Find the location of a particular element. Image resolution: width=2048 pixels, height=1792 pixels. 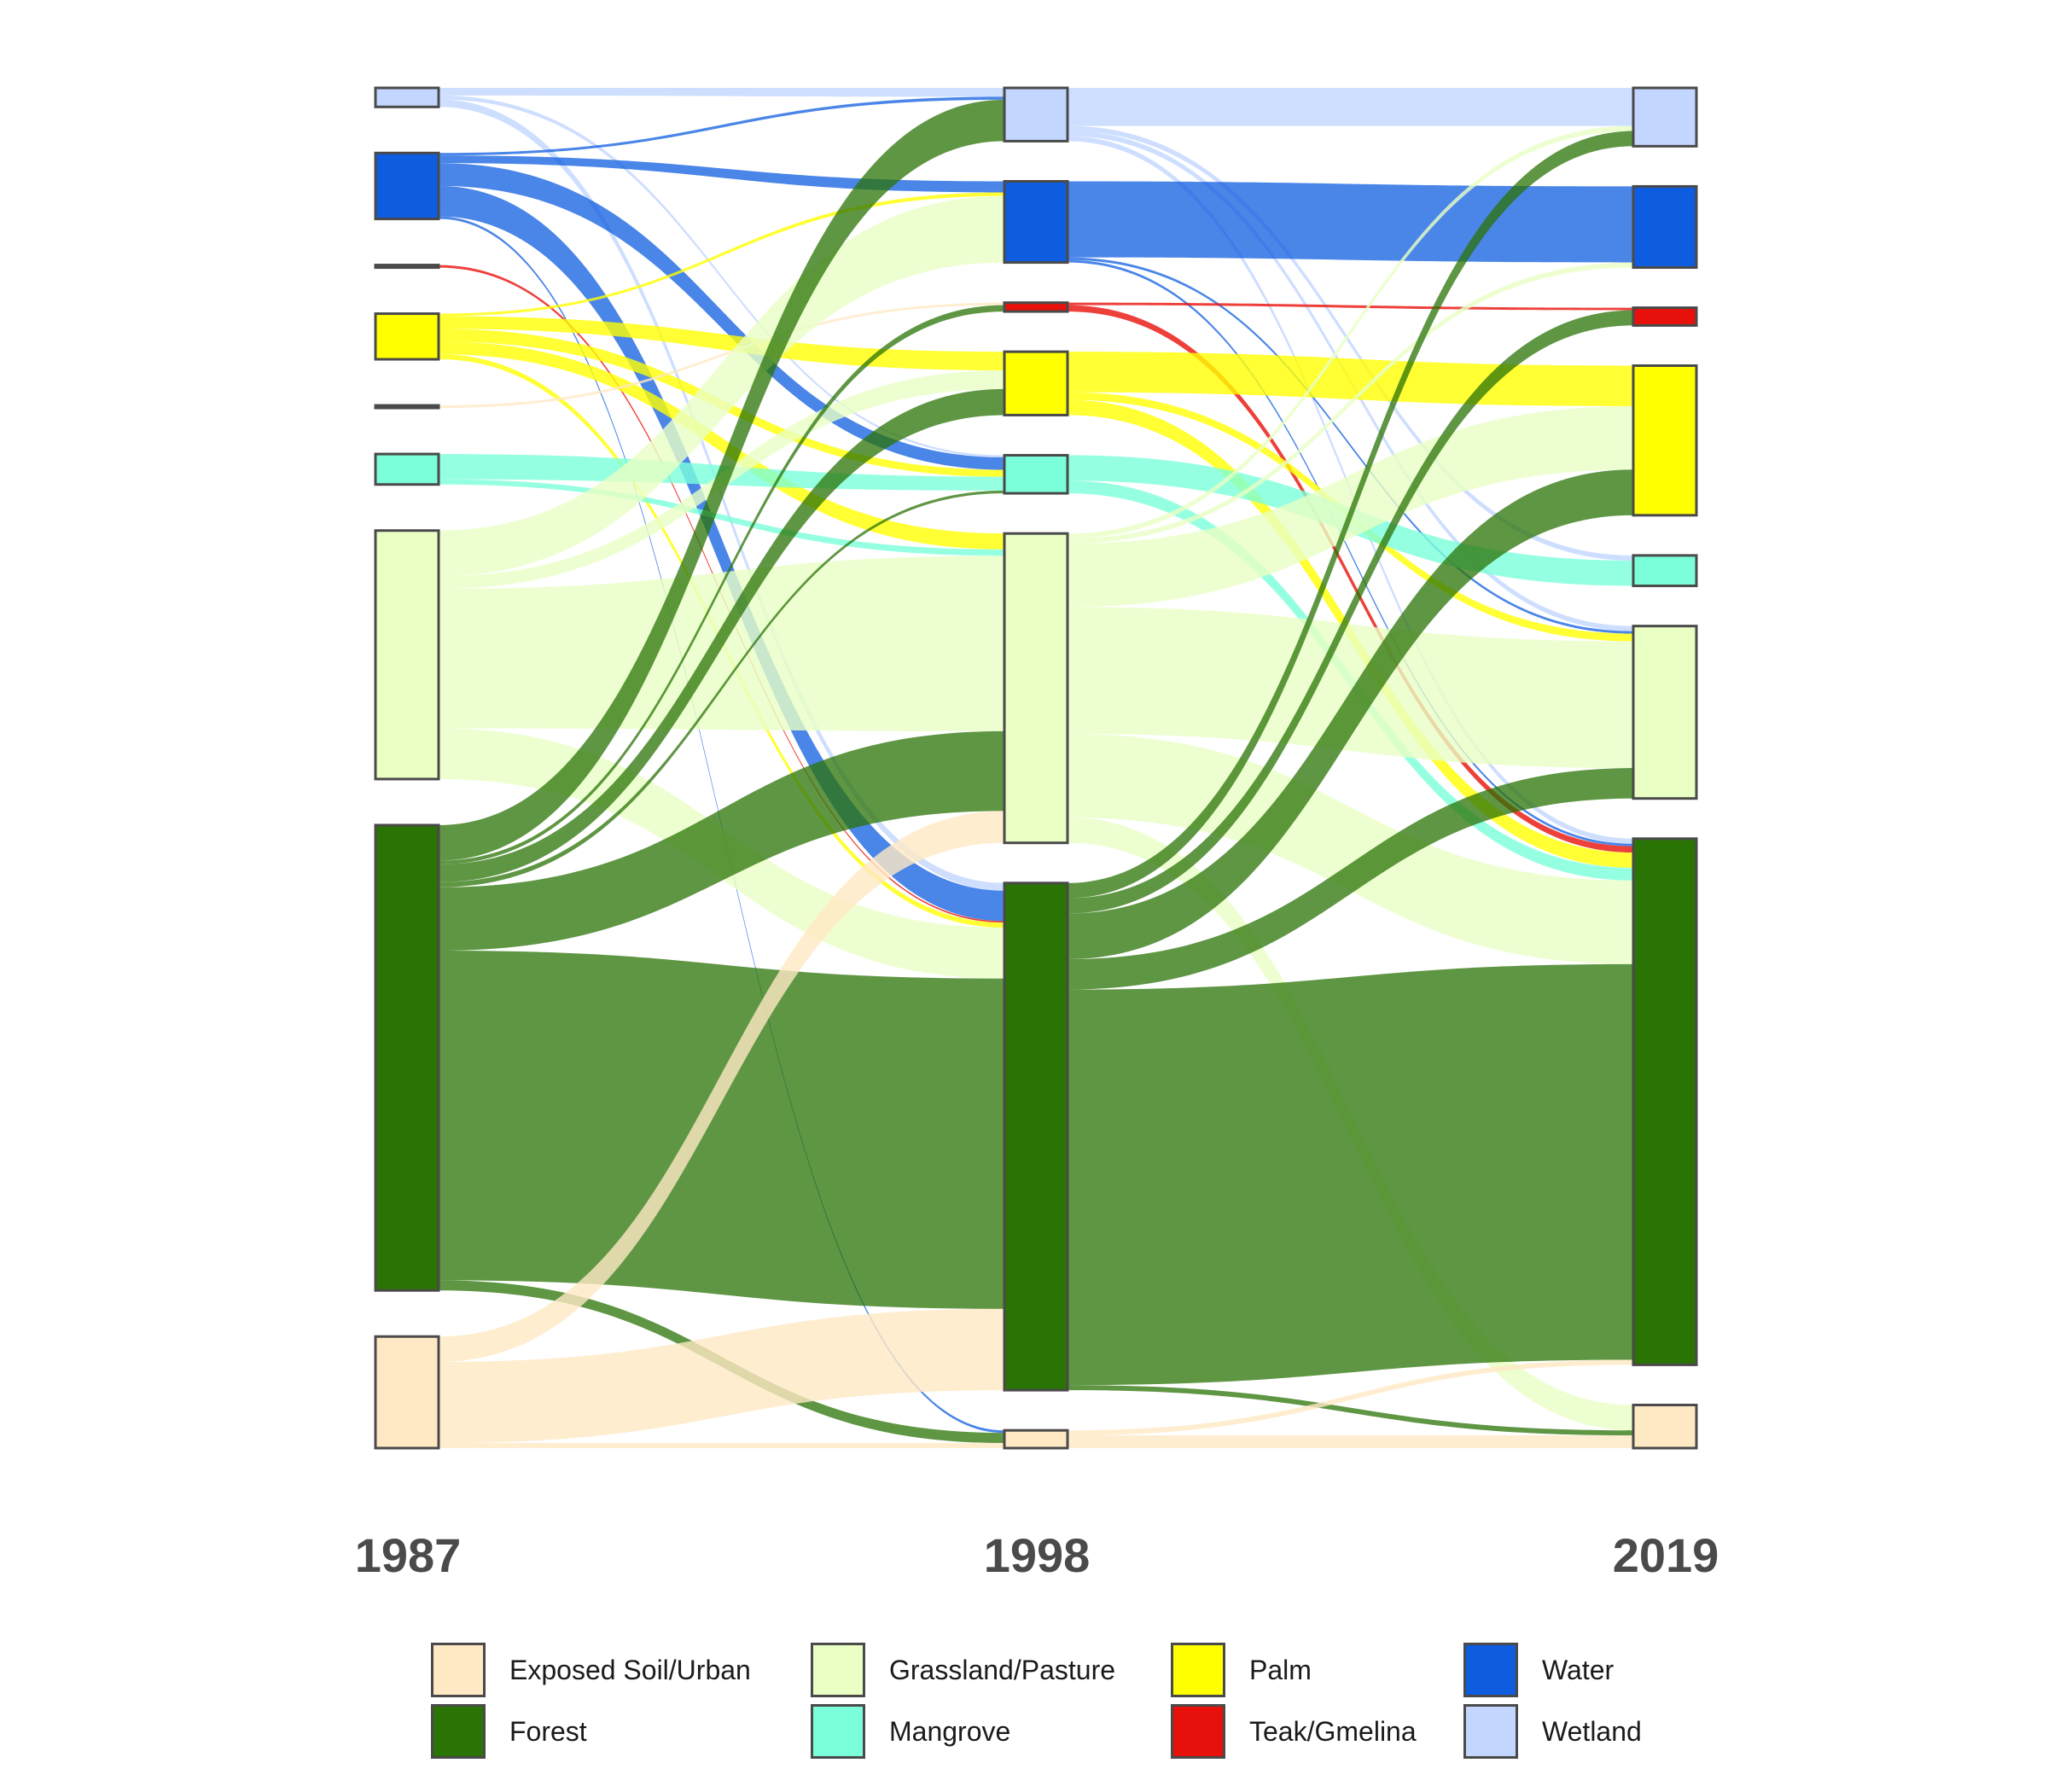

flow-1998-grassland-pasture-to-grassland-pasture is located at coordinates (1350, 688).